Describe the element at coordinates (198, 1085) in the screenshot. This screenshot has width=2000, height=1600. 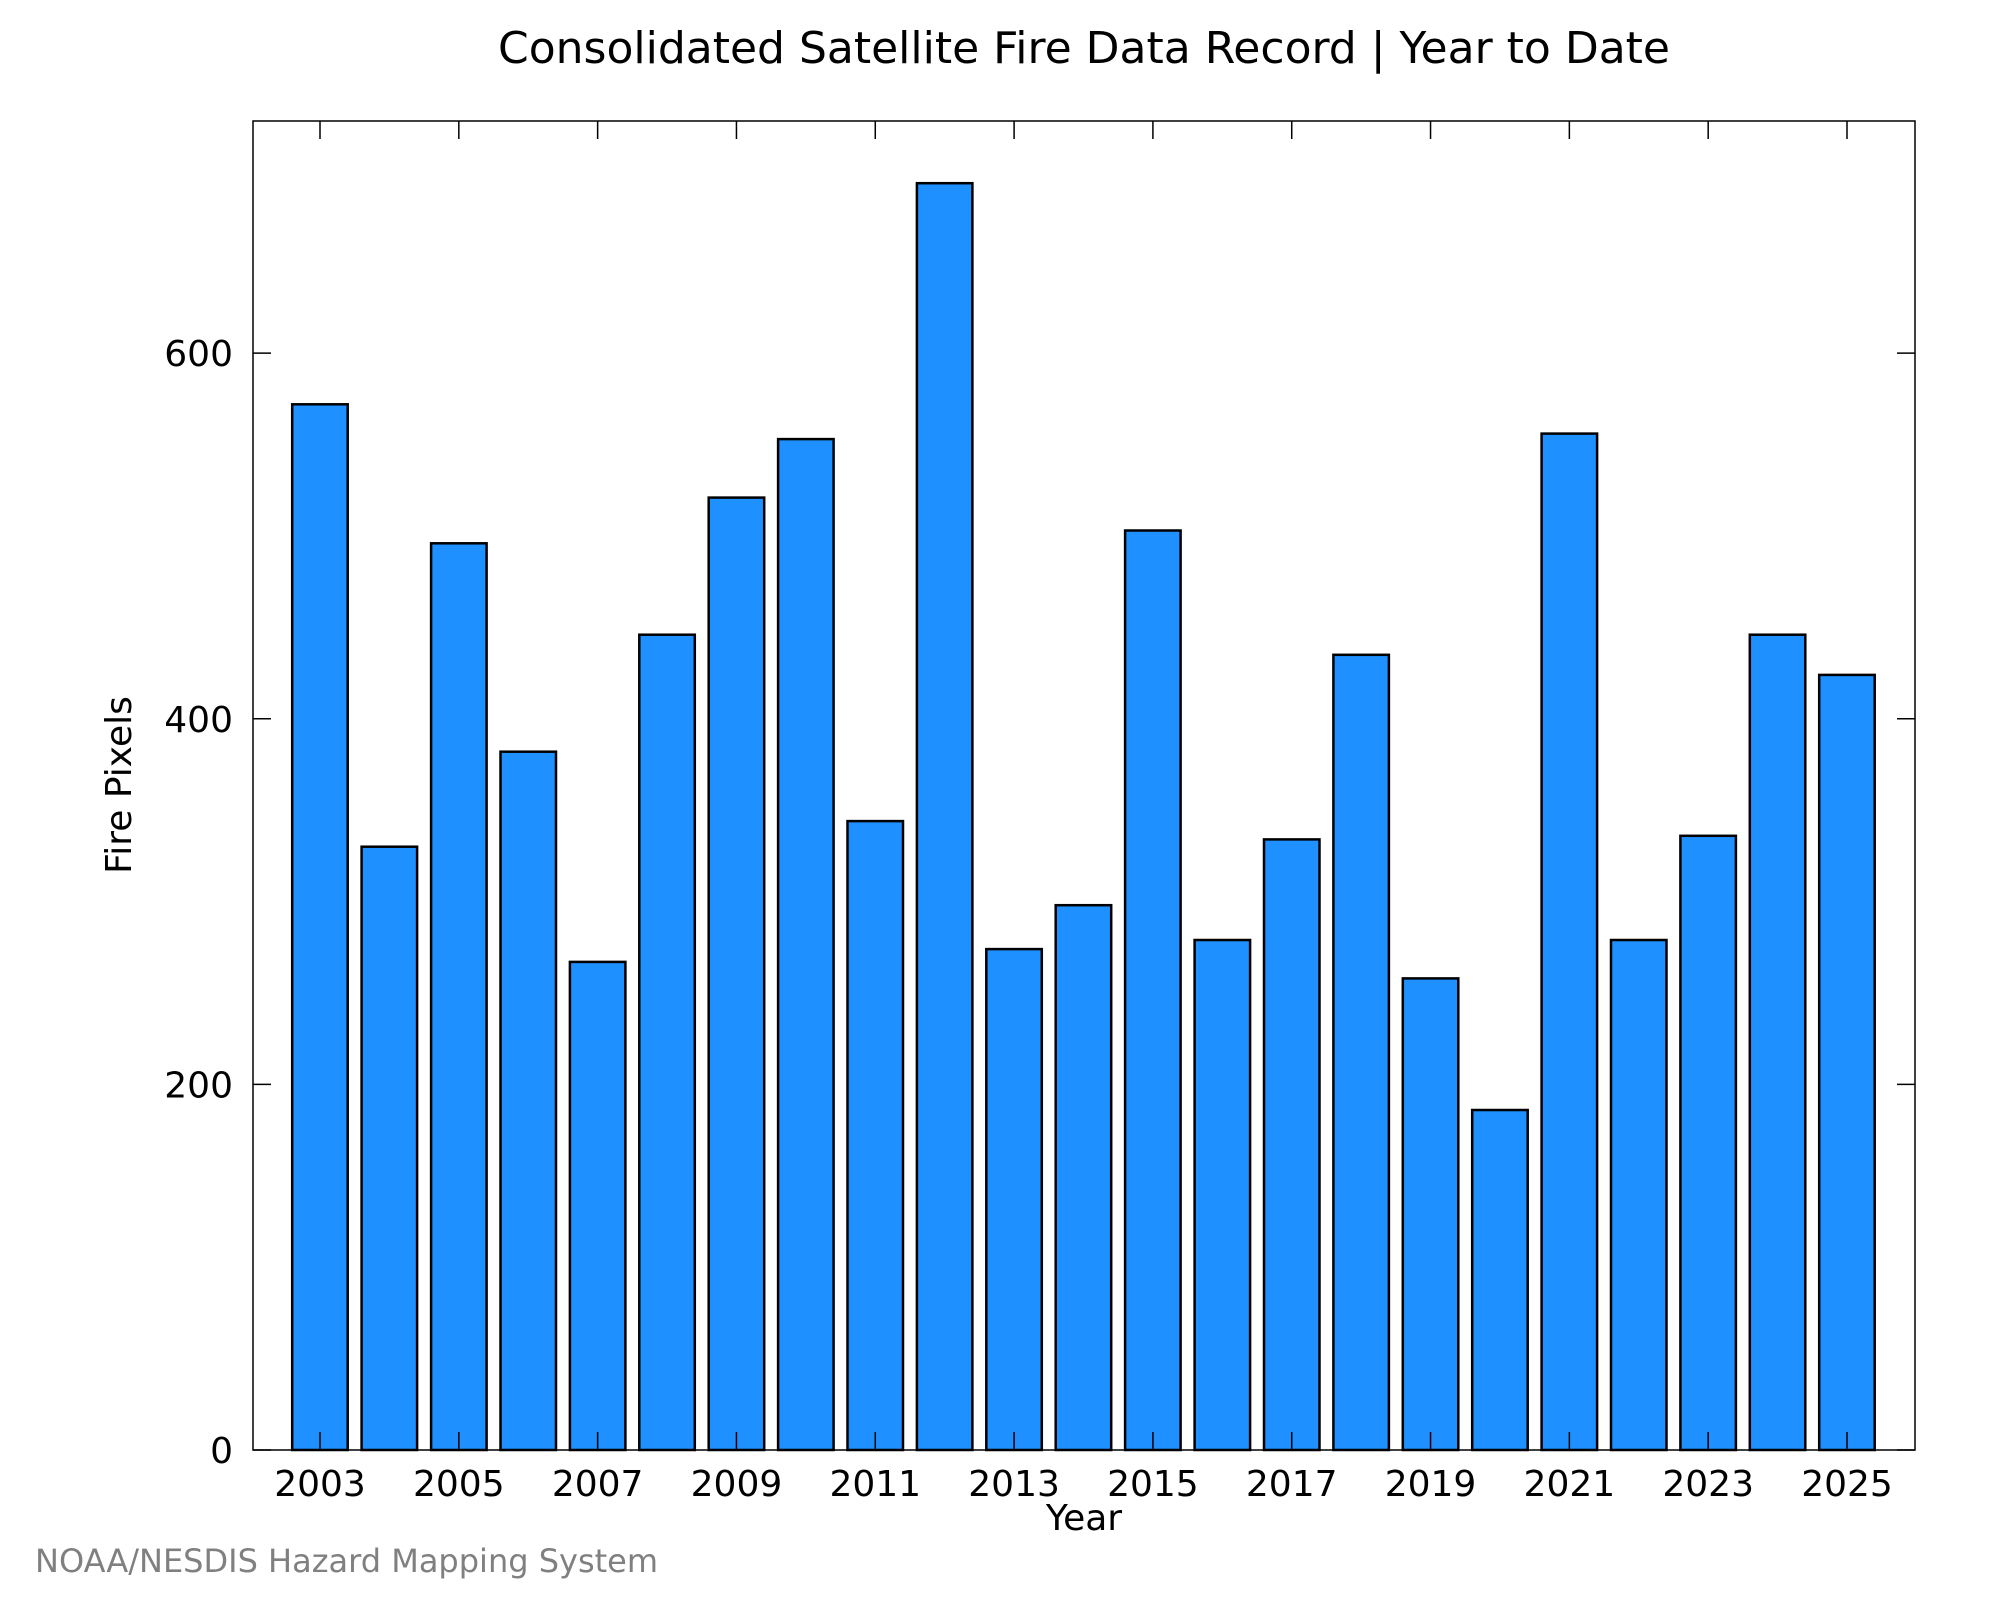
I see `y-tick-label-200: 200` at that location.